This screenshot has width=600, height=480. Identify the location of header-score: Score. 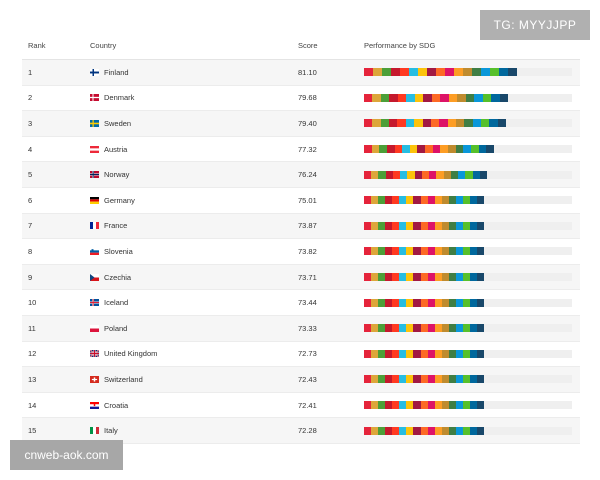
(308, 45).